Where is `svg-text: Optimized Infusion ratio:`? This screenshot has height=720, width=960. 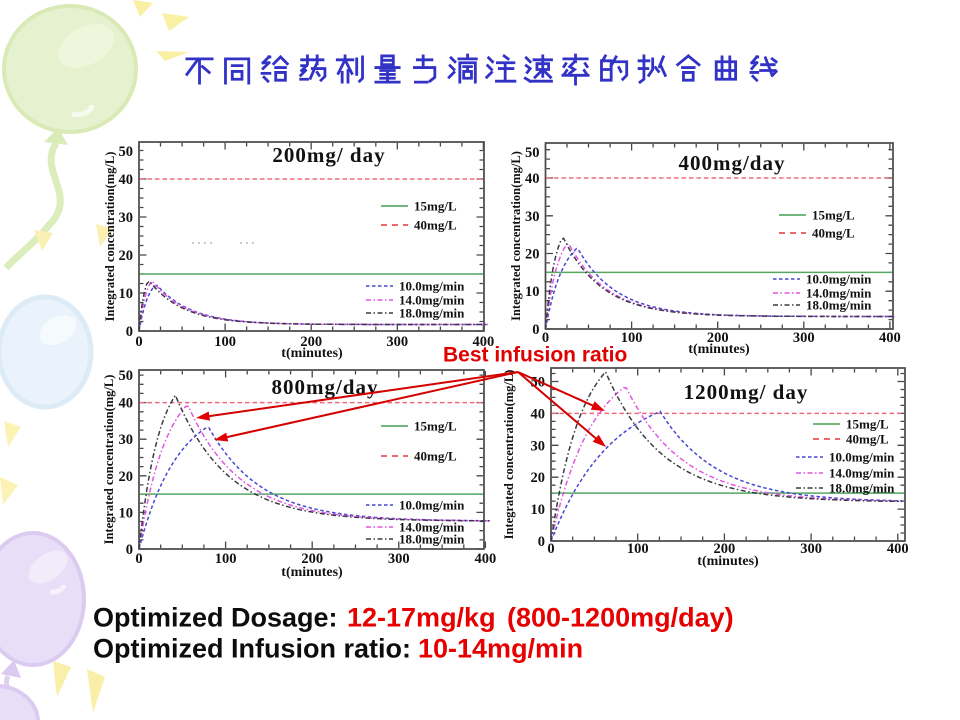 svg-text: Optimized Infusion ratio: is located at coordinates (252, 649).